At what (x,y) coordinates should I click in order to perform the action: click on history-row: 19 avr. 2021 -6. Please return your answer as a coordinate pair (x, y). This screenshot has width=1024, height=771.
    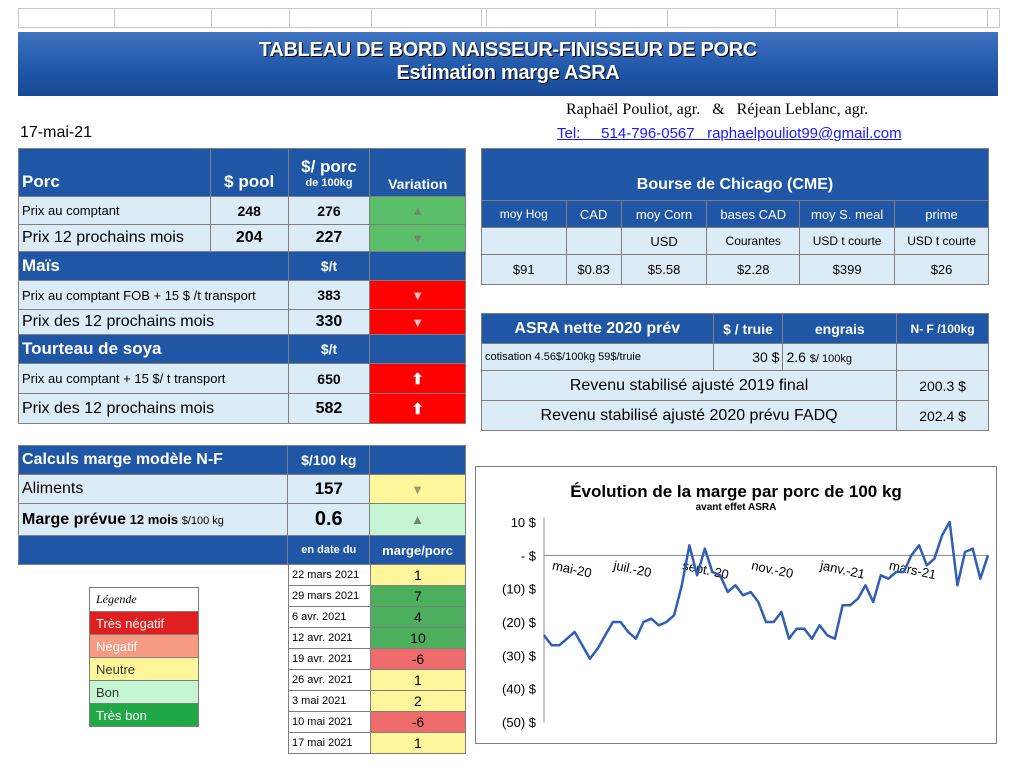
    Looking at the image, I should click on (377, 659).